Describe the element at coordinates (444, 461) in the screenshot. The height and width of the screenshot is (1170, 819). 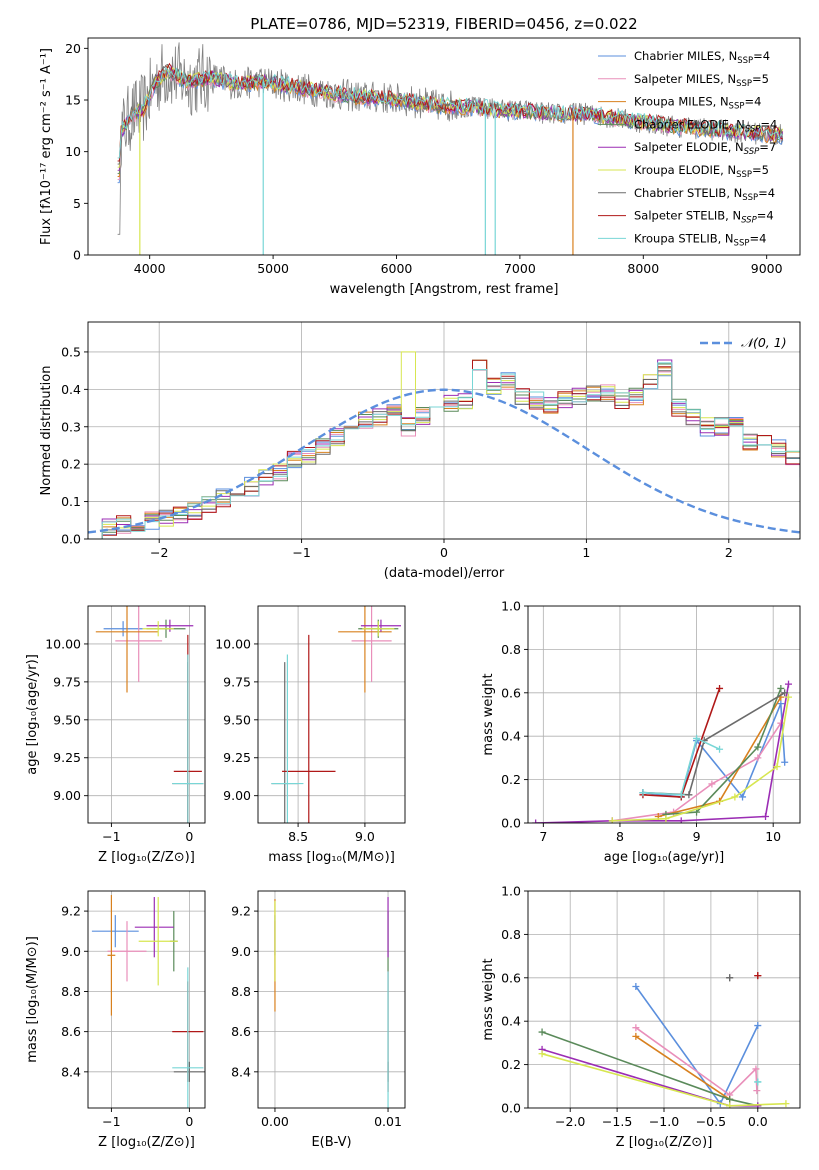
I see `gaussian-curve` at that location.